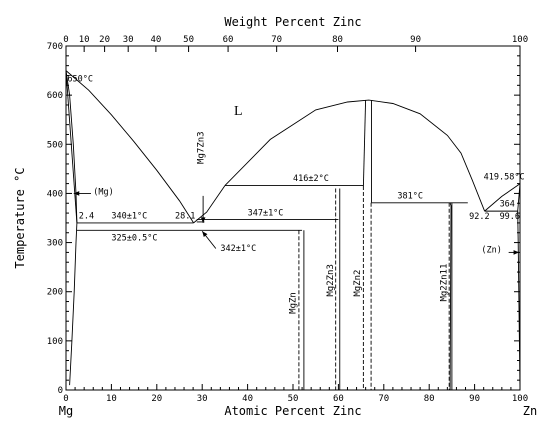  What do you see at coordinates (520, 40) in the screenshot?
I see `top-tick-label: 100` at bounding box center [520, 40].